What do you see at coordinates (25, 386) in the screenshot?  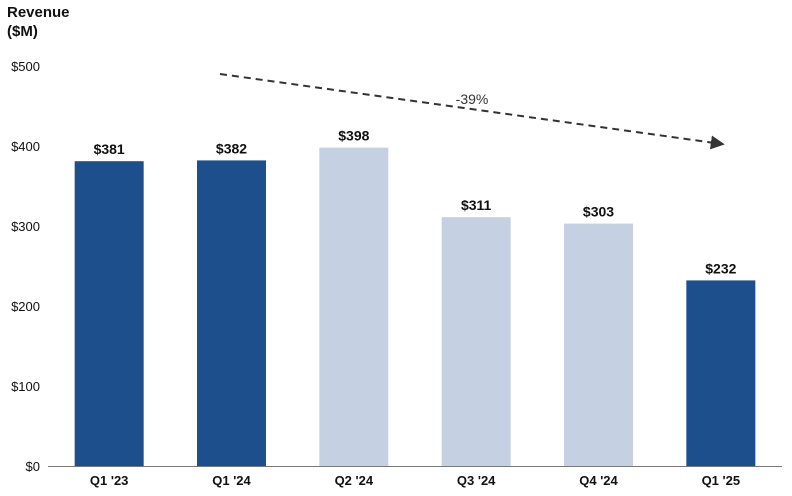 I see `y-tick-label: $100` at bounding box center [25, 386].